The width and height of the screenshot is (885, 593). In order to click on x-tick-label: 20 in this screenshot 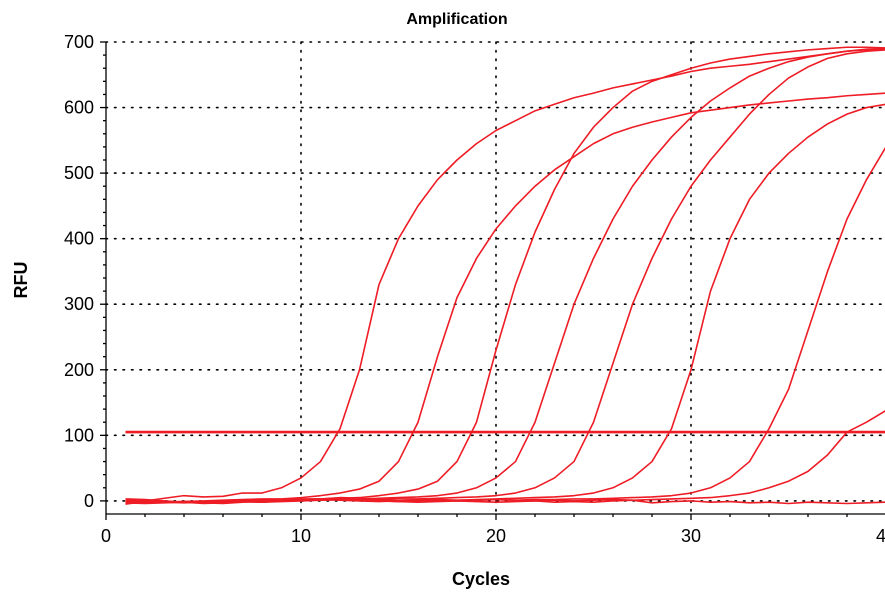, I will do `click(496, 536)`.